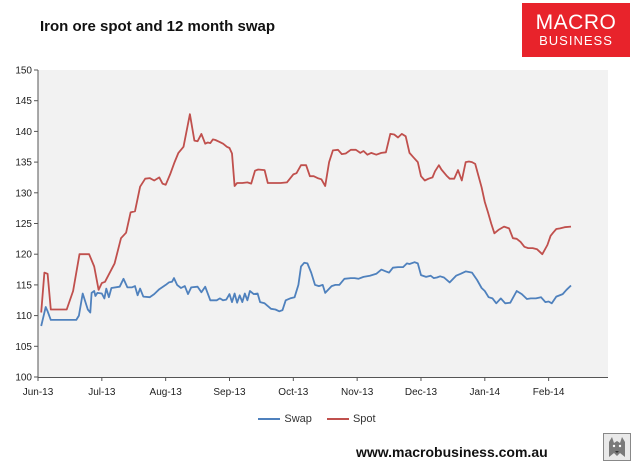  Describe the element at coordinates (452, 452) in the screenshot. I see `website-url: www.macrobusiness.com.au` at that location.